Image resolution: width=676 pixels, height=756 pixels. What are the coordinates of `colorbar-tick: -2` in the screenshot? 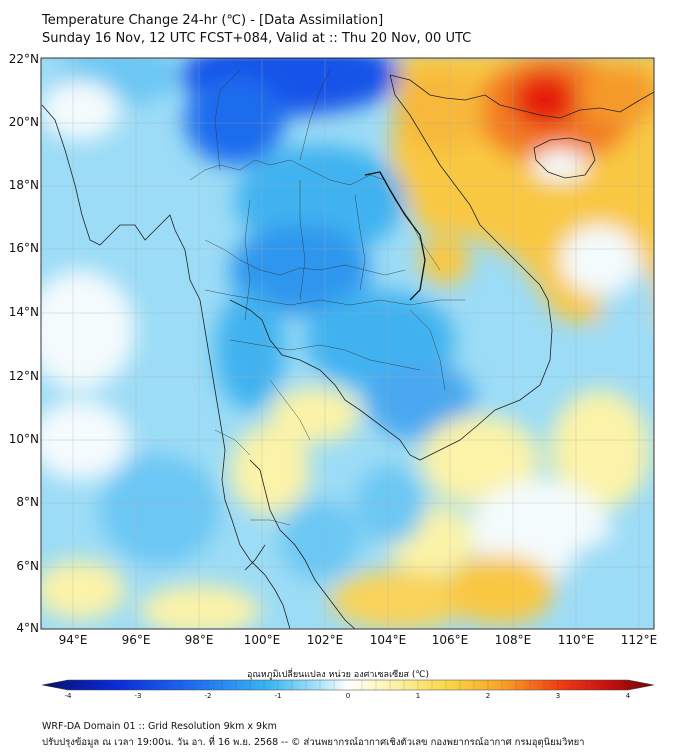 It's located at (208, 696).